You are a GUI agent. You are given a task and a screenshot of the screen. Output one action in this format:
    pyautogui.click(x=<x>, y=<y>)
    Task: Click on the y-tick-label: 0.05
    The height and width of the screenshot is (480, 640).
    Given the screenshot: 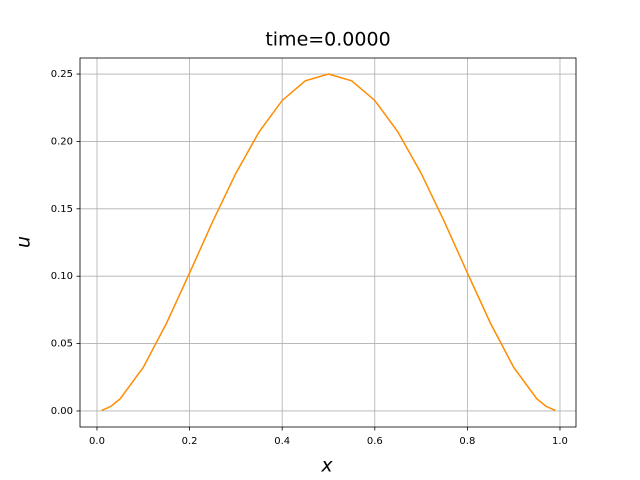 What is the action you would take?
    pyautogui.click(x=62, y=344)
    